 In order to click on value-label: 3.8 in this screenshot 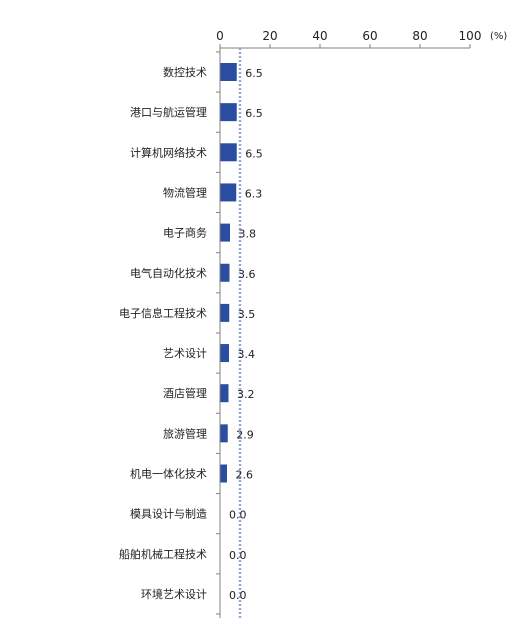, I will do `click(248, 234)`.